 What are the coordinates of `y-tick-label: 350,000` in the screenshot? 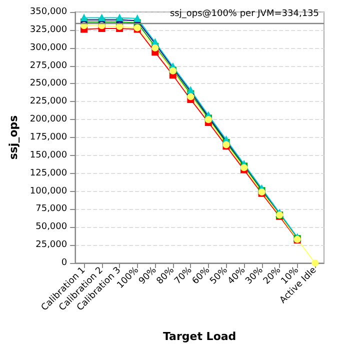 It's located at (49, 12).